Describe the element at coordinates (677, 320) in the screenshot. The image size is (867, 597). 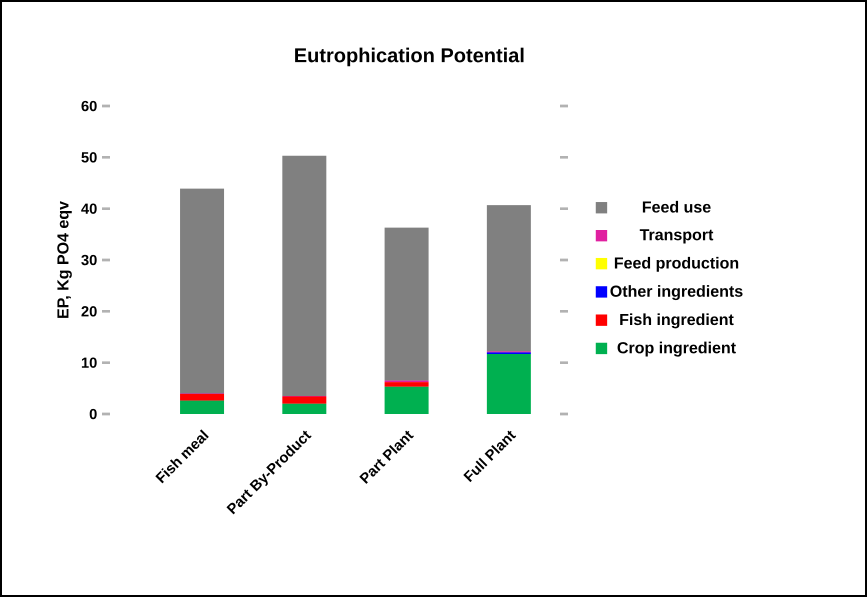
I see `legend-label: Fish ingredient` at that location.